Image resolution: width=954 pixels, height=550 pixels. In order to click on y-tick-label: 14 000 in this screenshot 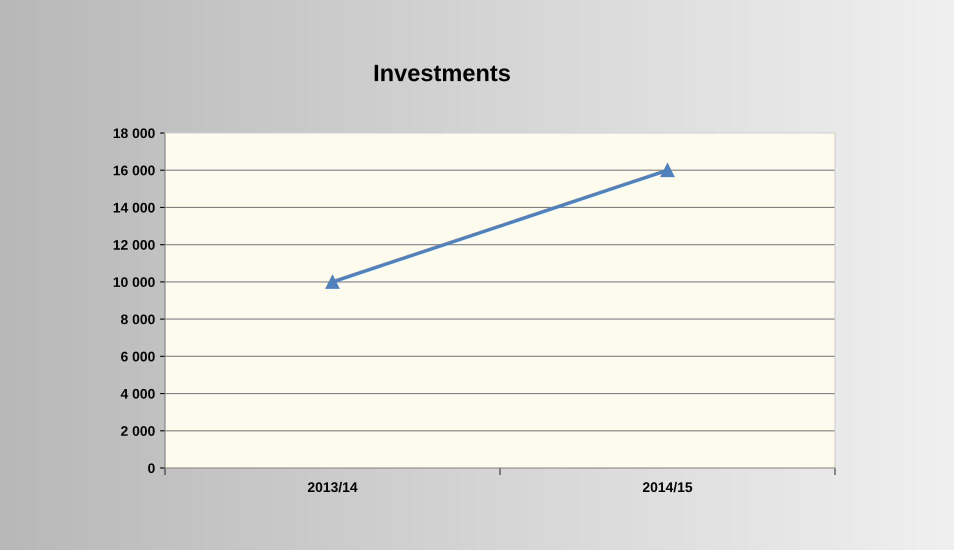, I will do `click(134, 207)`.